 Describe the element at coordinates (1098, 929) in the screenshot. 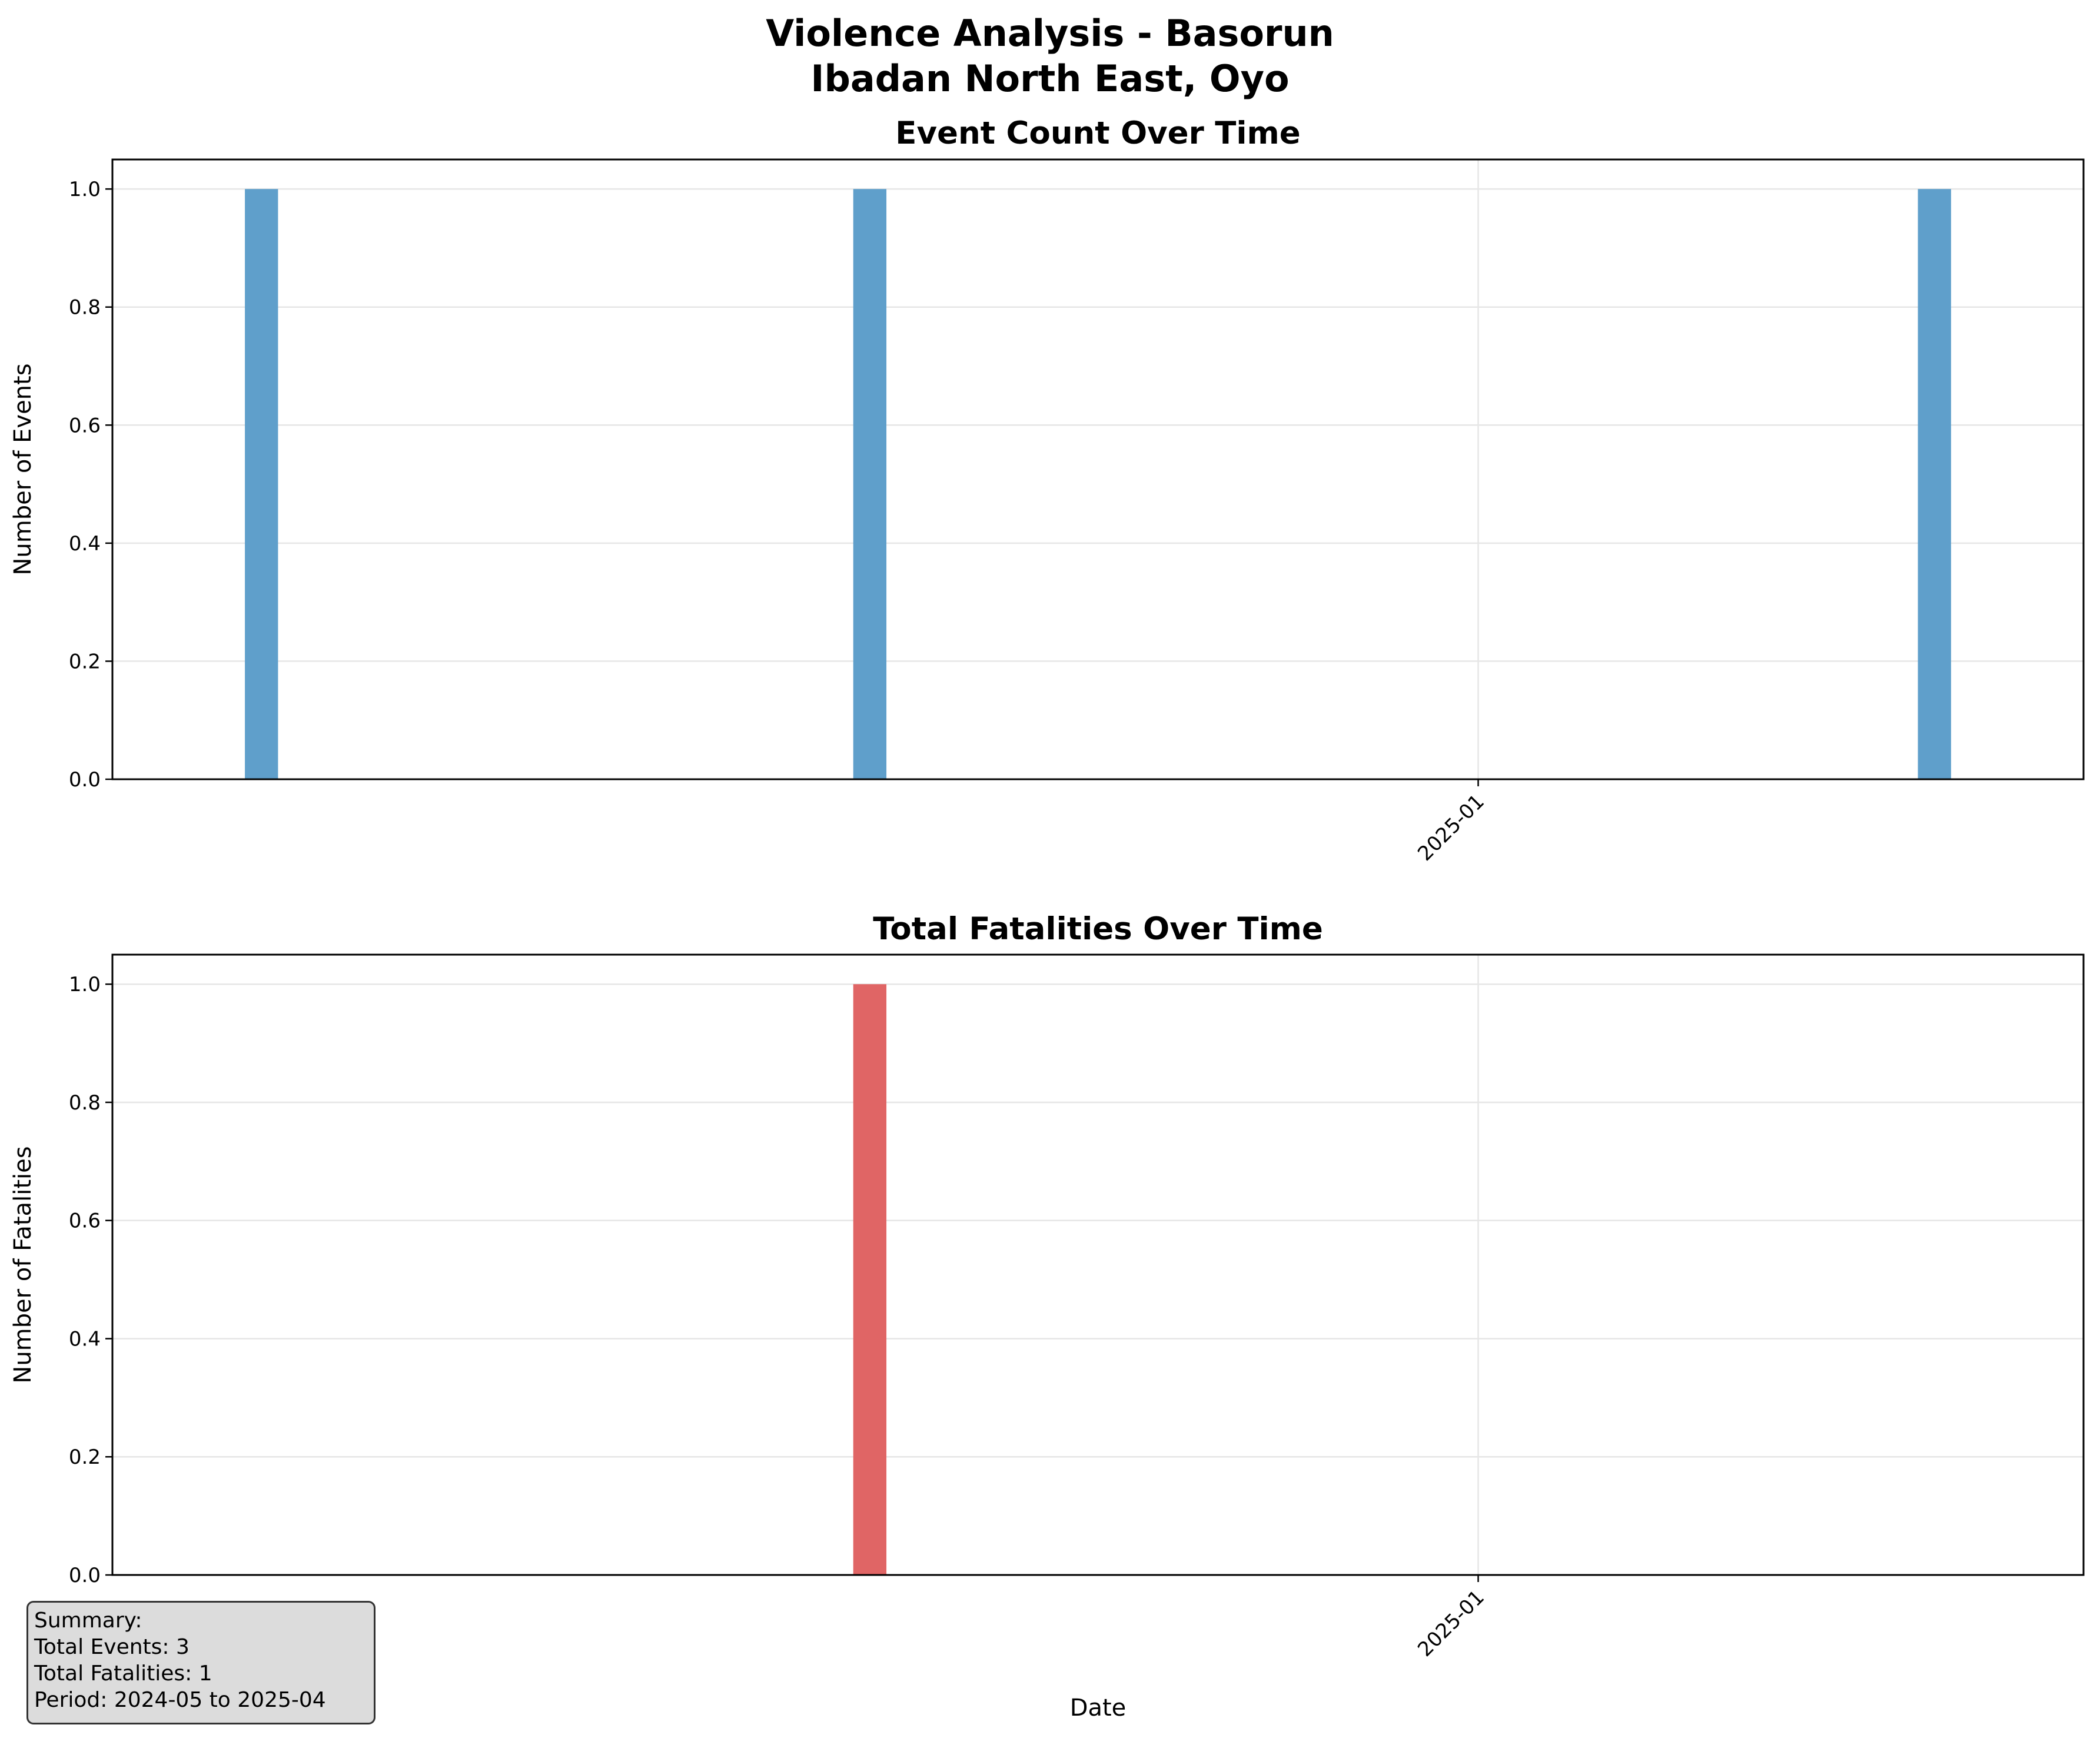

I see `chart-title: Total Fatalities Over Time` at that location.